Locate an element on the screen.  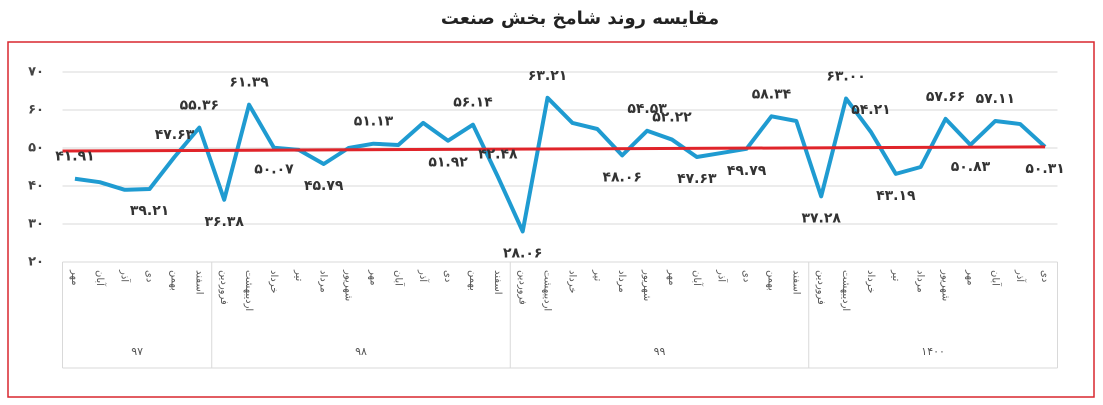
value-label: ۵۷.۶۶ is located at coordinates (946, 97).